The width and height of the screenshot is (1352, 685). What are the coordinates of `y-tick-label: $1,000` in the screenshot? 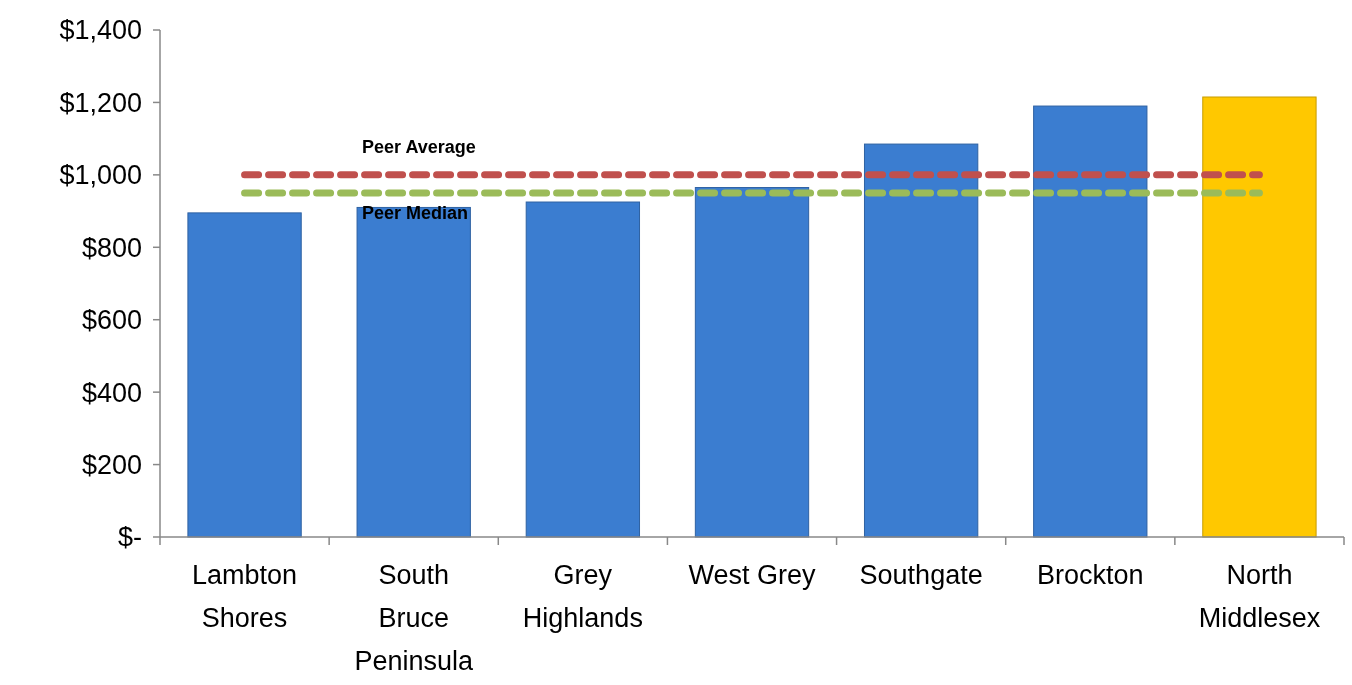 It's located at (100, 175).